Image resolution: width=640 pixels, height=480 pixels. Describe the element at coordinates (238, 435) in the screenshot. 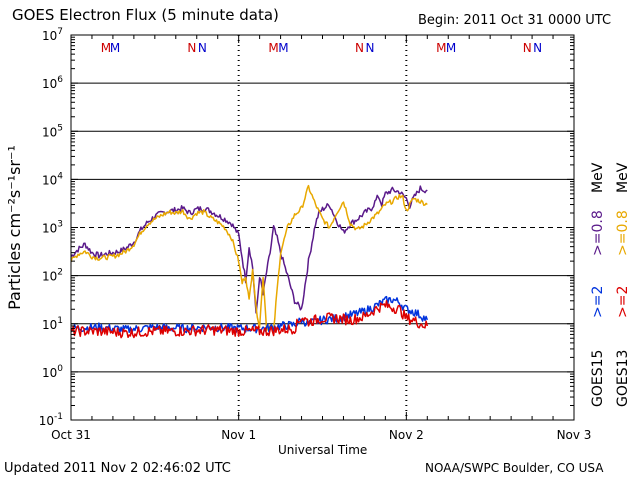

I see `x-tick-label: Nov 1` at that location.